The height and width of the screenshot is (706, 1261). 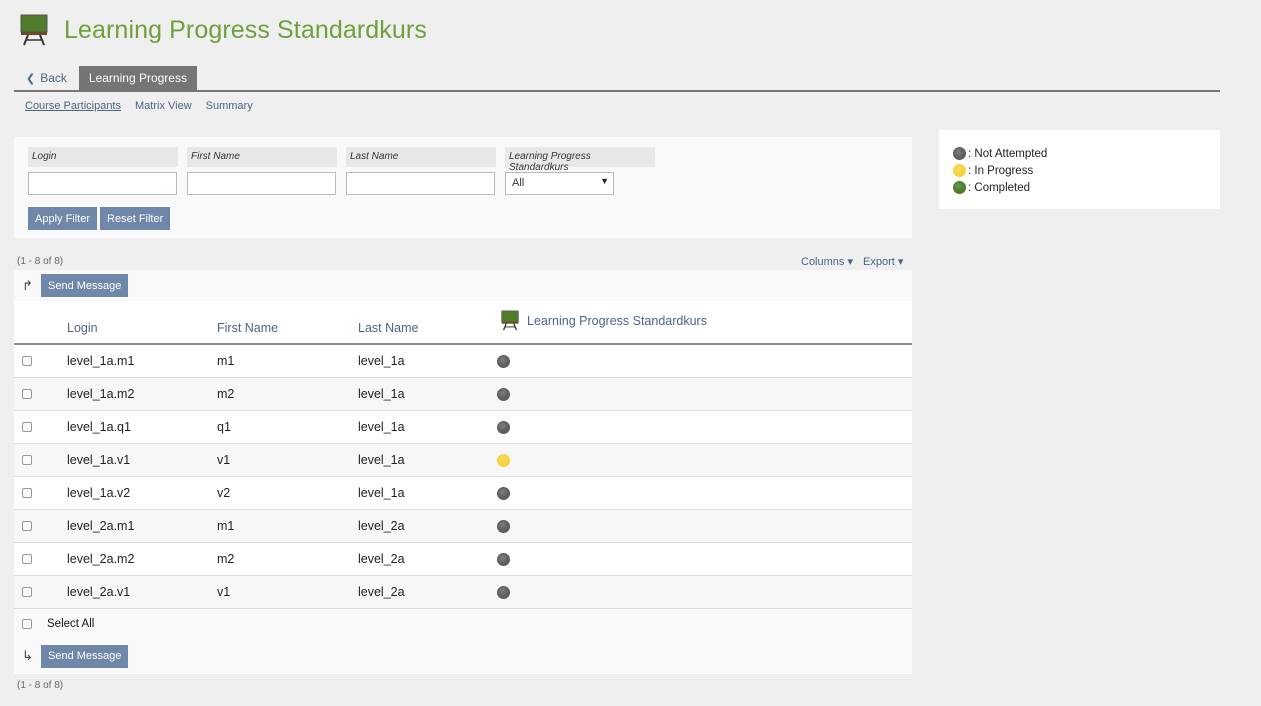 What do you see at coordinates (53, 78) in the screenshot?
I see `back-tab-label: Back` at bounding box center [53, 78].